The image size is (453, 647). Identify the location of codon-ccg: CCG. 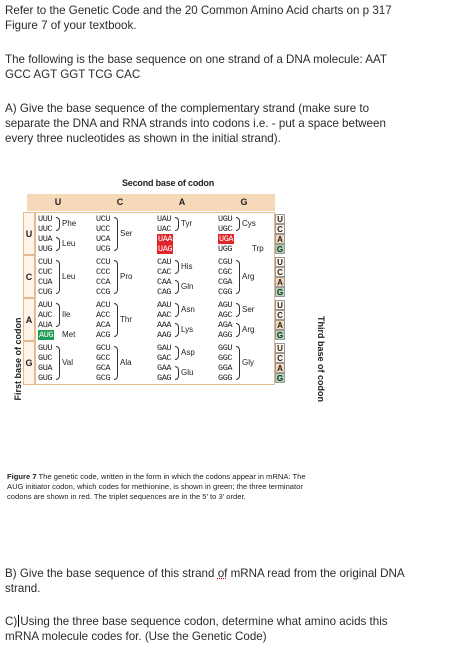
(103, 292).